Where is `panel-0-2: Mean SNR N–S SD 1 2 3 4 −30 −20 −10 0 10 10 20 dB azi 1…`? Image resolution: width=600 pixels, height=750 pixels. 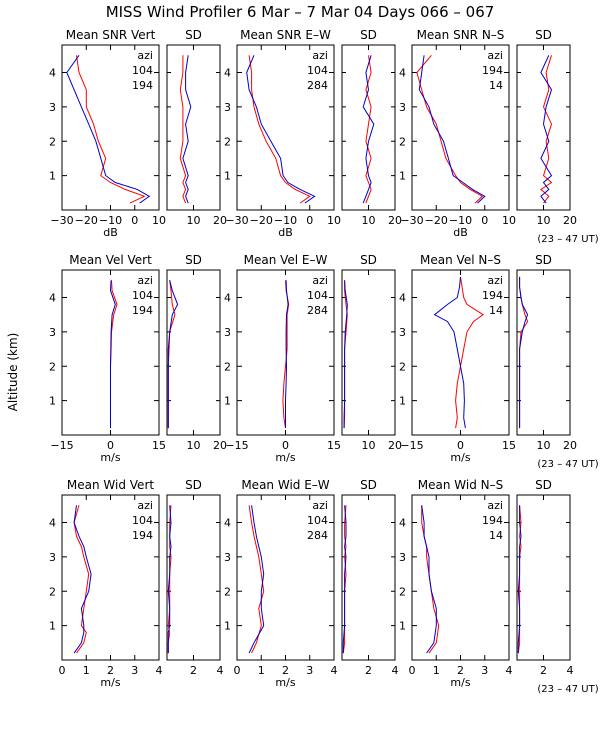
panel-0-2: Mean SNR N–S SD 1 2 3 4 −30 −20 −10 0 10 10 20 dB azi 1… is located at coordinates (499, 136).